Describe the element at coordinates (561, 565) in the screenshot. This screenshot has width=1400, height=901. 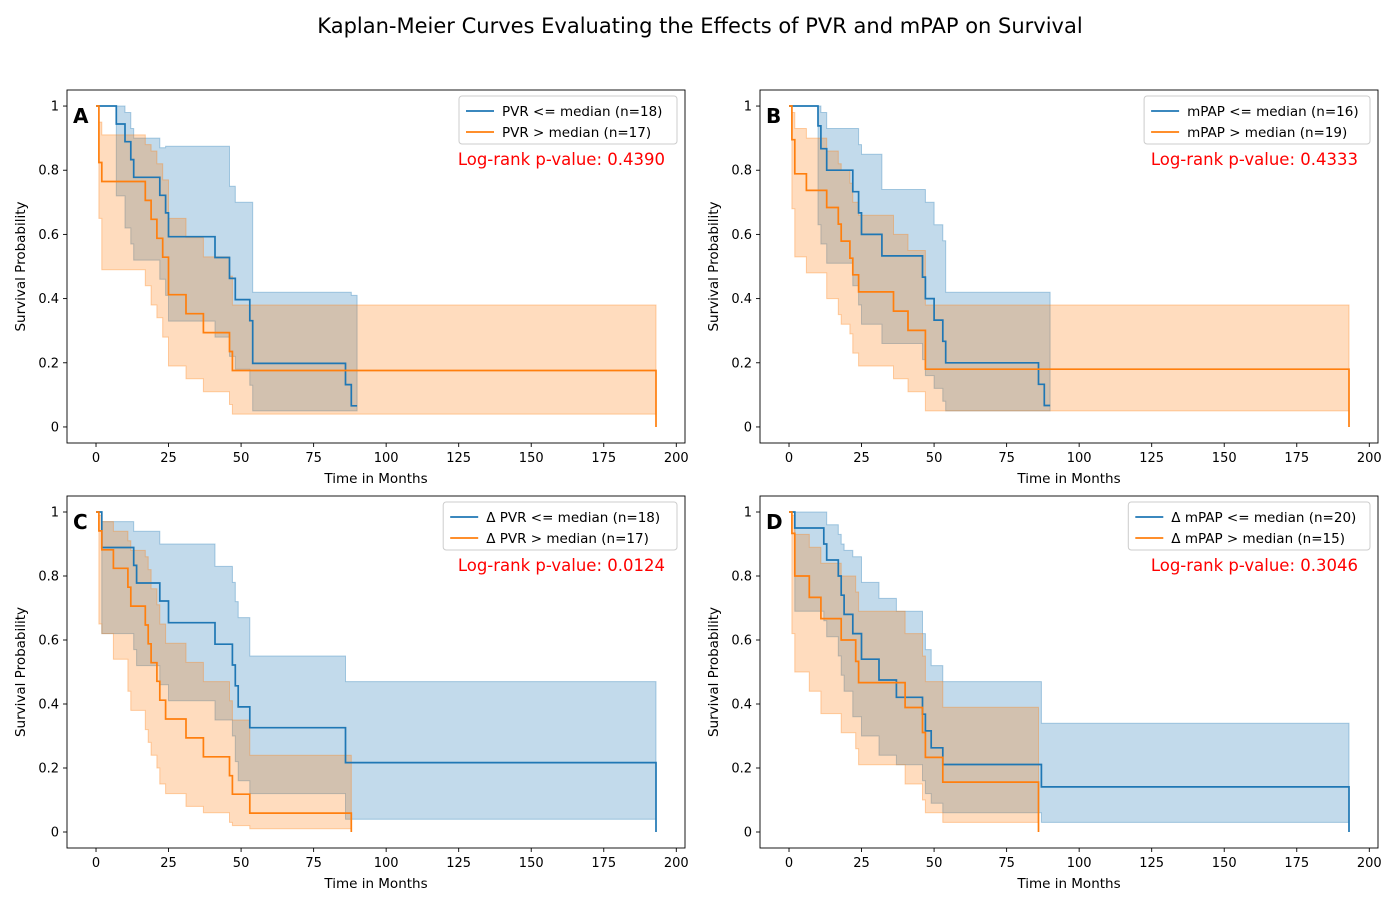
I see `pvalue-annotation: Log-rank p-value: 0.0124` at that location.